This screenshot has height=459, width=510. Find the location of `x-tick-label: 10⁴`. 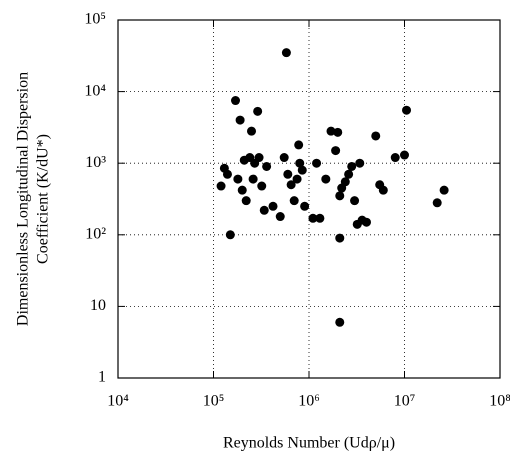

x-tick-label: 10⁴ is located at coordinates (118, 401).